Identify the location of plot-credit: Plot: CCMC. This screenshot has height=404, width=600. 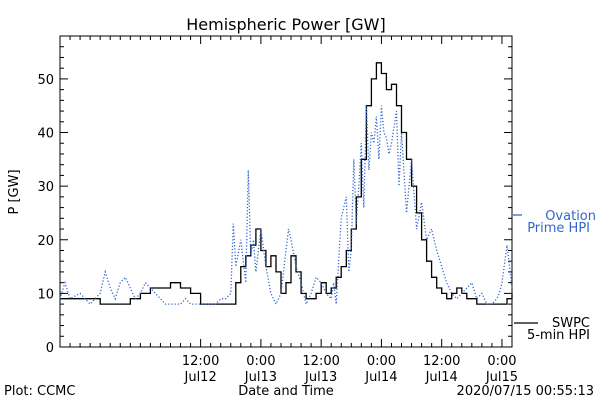
(39, 391).